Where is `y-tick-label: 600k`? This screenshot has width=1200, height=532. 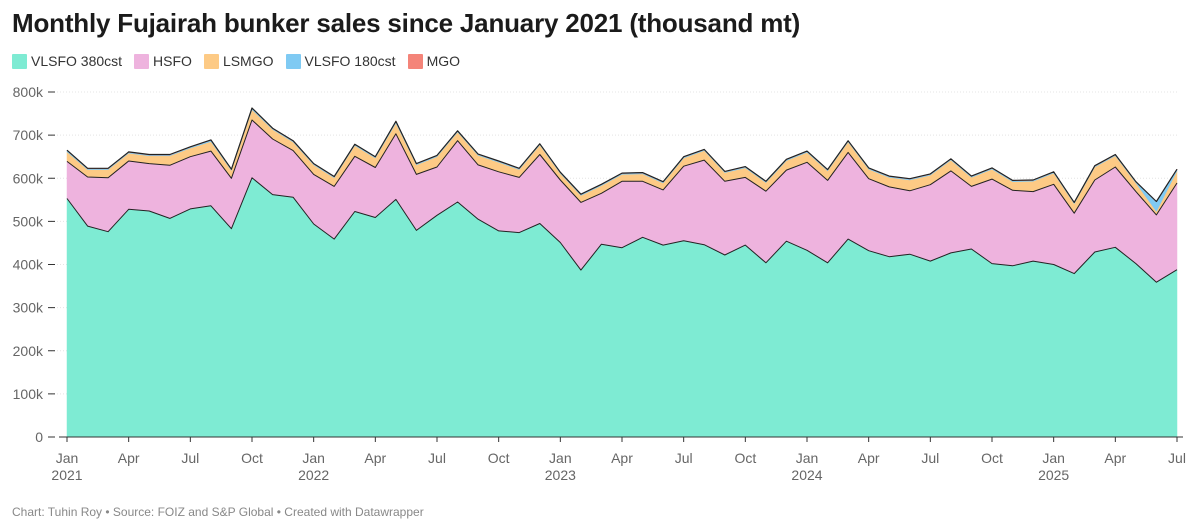
y-tick-label: 600k is located at coordinates (28, 178).